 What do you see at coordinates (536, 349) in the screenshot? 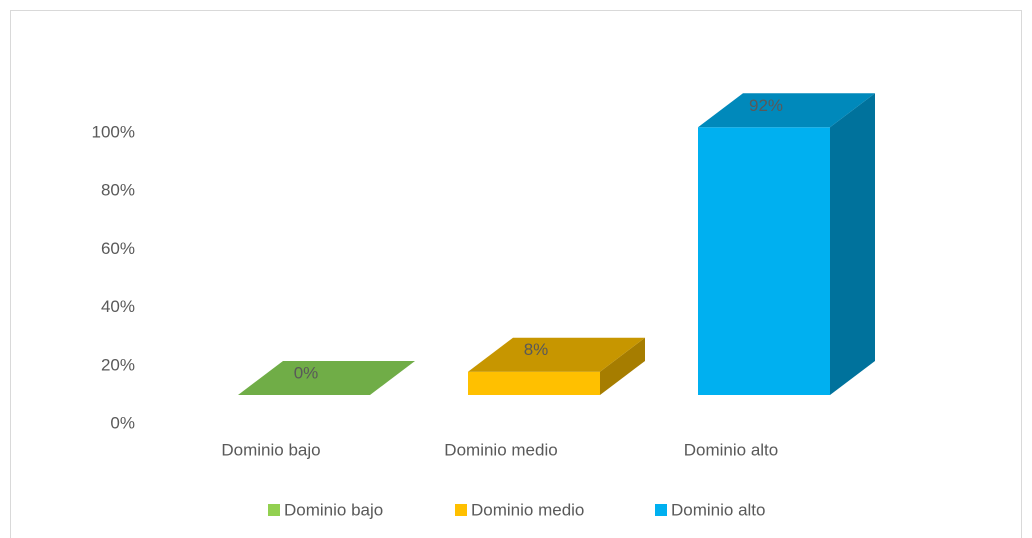
I see `data-label: 8%` at bounding box center [536, 349].